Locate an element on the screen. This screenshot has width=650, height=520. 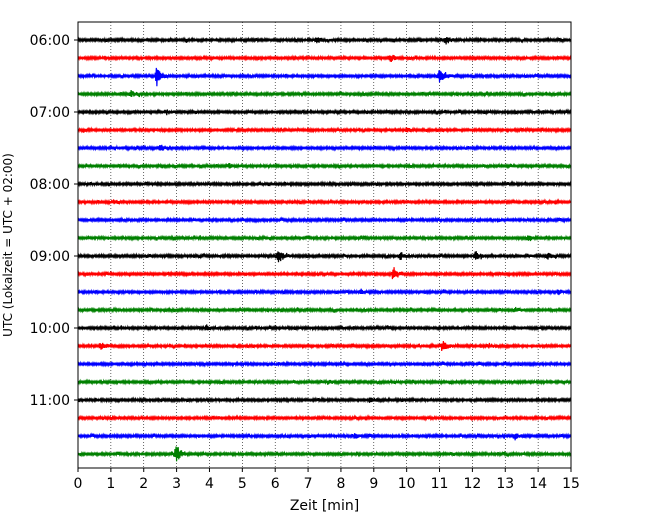
x-tick-label: 13 is located at coordinates (505, 484).